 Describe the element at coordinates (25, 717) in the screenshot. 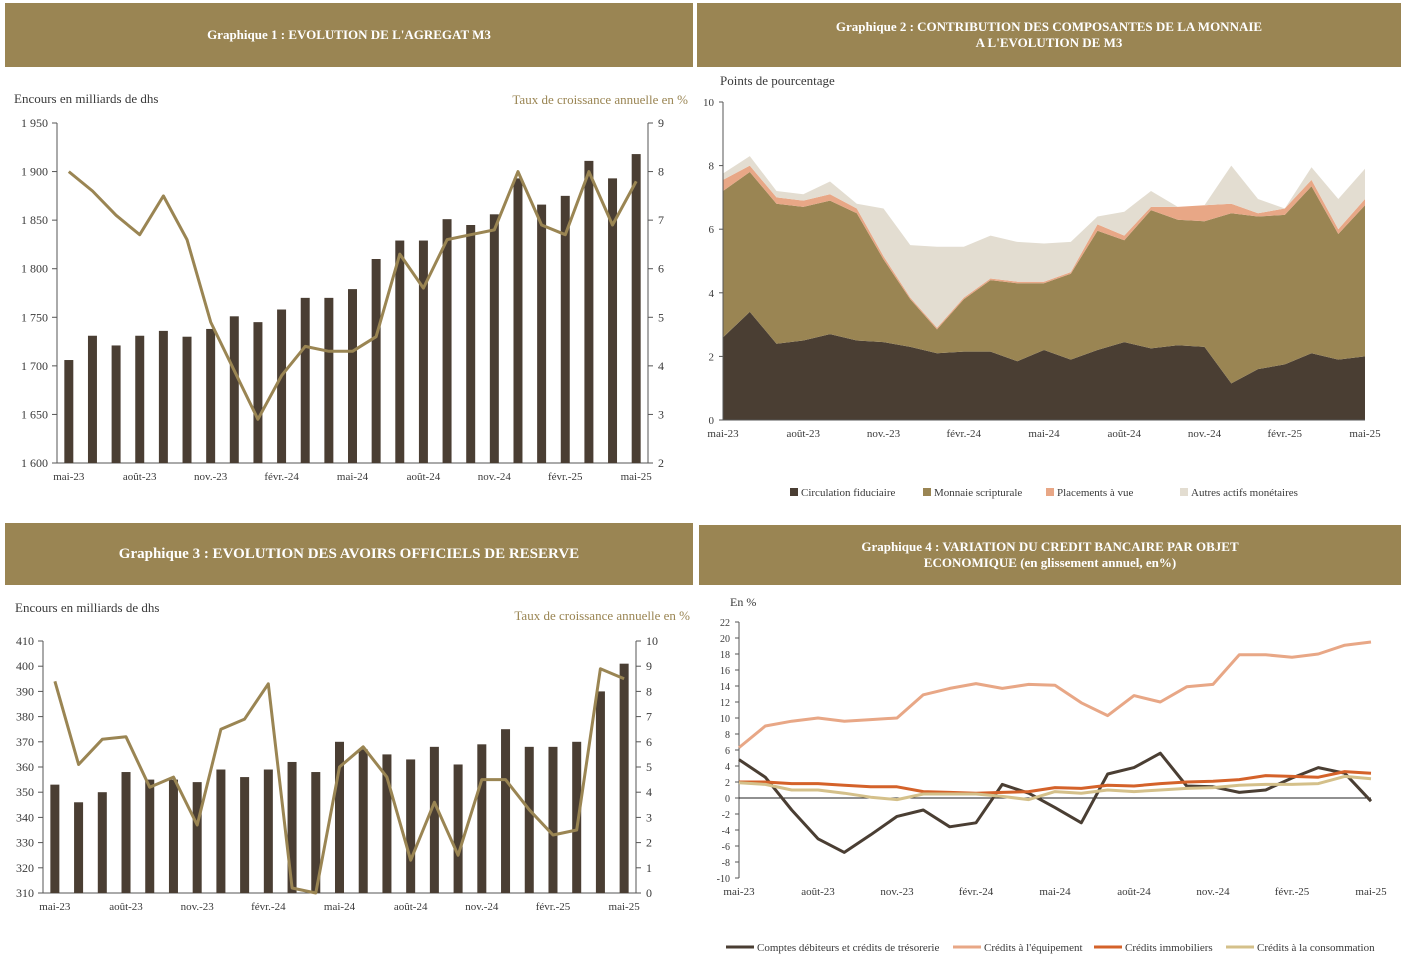

I see `y-tick-label: 380` at that location.